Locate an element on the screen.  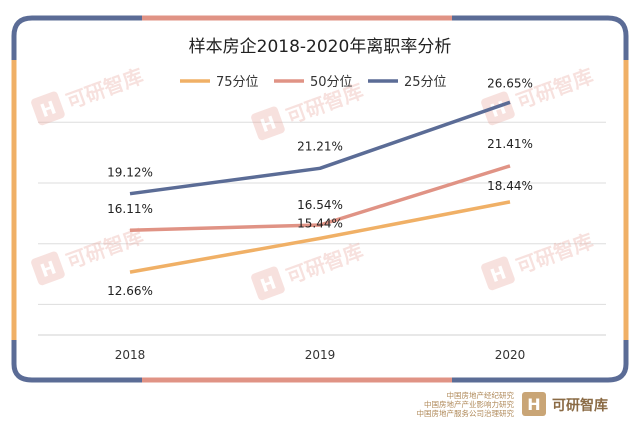
frame-top-left is located at coordinates (76, 37).